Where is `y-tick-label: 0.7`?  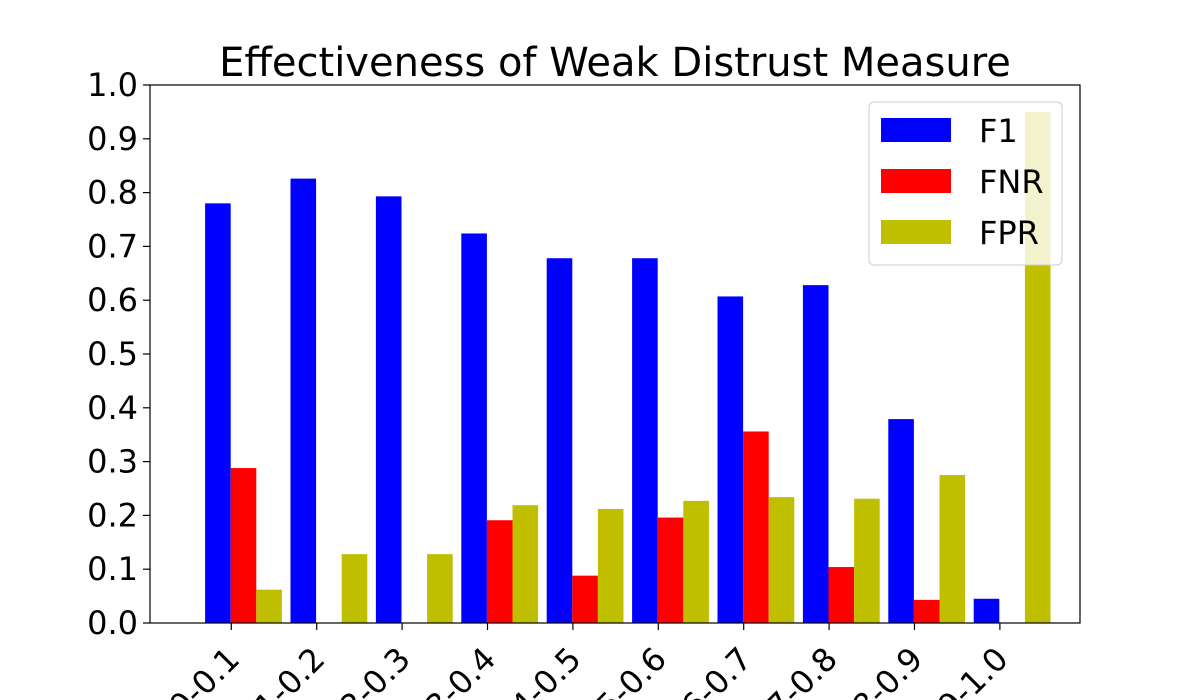
y-tick-label: 0.7 is located at coordinates (112, 246).